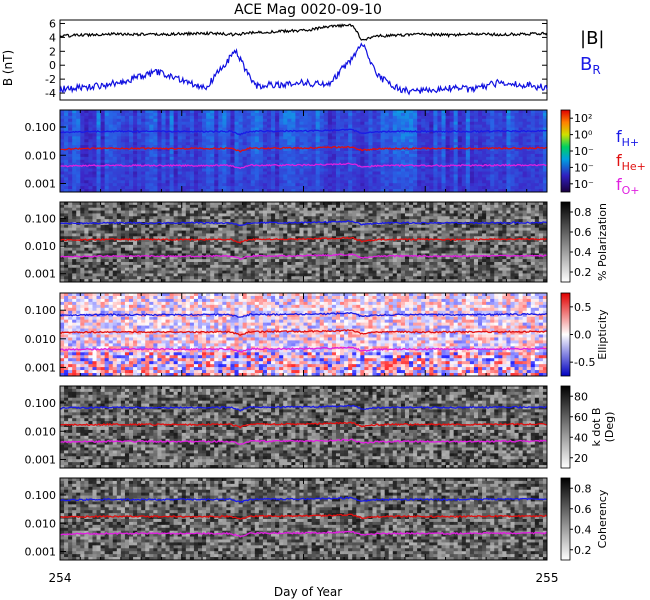  Describe the element at coordinates (52, 51) in the screenshot. I see `mag-y-tick-label: 2` at that location.